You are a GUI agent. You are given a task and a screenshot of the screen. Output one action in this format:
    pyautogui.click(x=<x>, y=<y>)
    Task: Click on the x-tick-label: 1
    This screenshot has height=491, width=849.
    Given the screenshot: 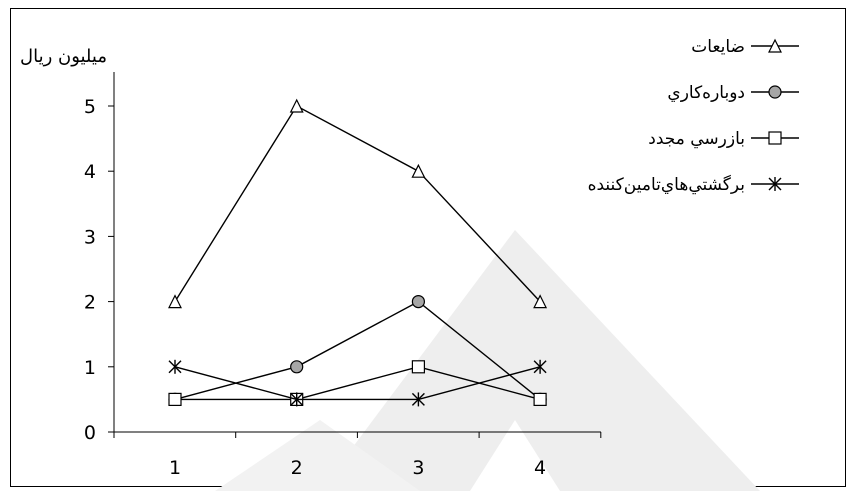 What is the action you would take?
    pyautogui.click(x=175, y=468)
    